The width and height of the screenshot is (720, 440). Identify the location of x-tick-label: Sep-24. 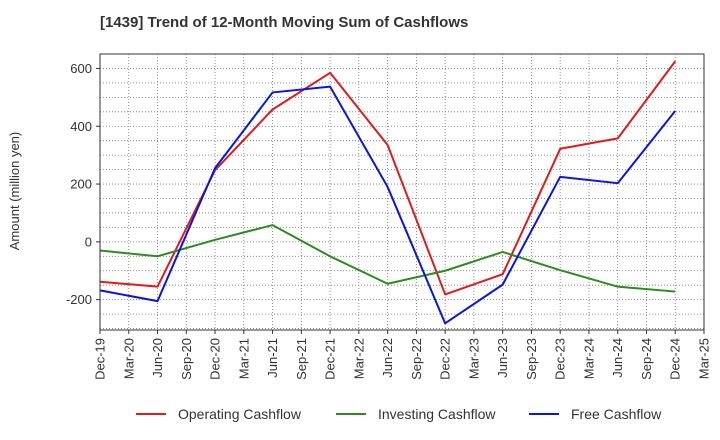
(646, 359).